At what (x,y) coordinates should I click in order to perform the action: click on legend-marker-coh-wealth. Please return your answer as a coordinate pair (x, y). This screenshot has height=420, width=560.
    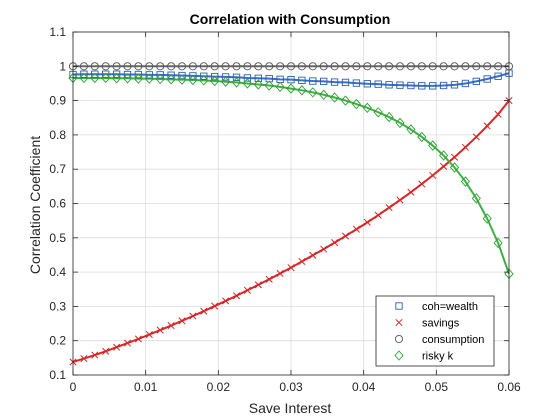
    Looking at the image, I should click on (399, 306).